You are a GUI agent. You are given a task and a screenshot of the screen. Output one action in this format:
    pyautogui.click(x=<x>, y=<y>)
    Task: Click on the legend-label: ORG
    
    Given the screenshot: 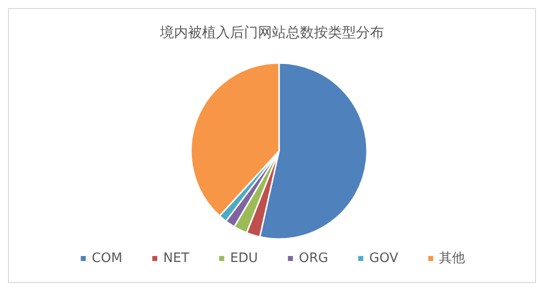 What is the action you would take?
    pyautogui.click(x=313, y=258)
    